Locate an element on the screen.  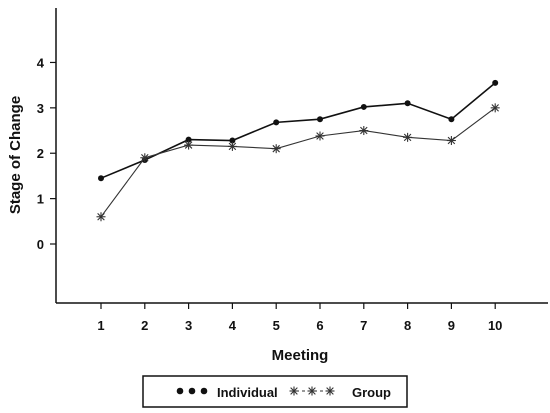
y-tick-label: 4 is located at coordinates (41, 62).